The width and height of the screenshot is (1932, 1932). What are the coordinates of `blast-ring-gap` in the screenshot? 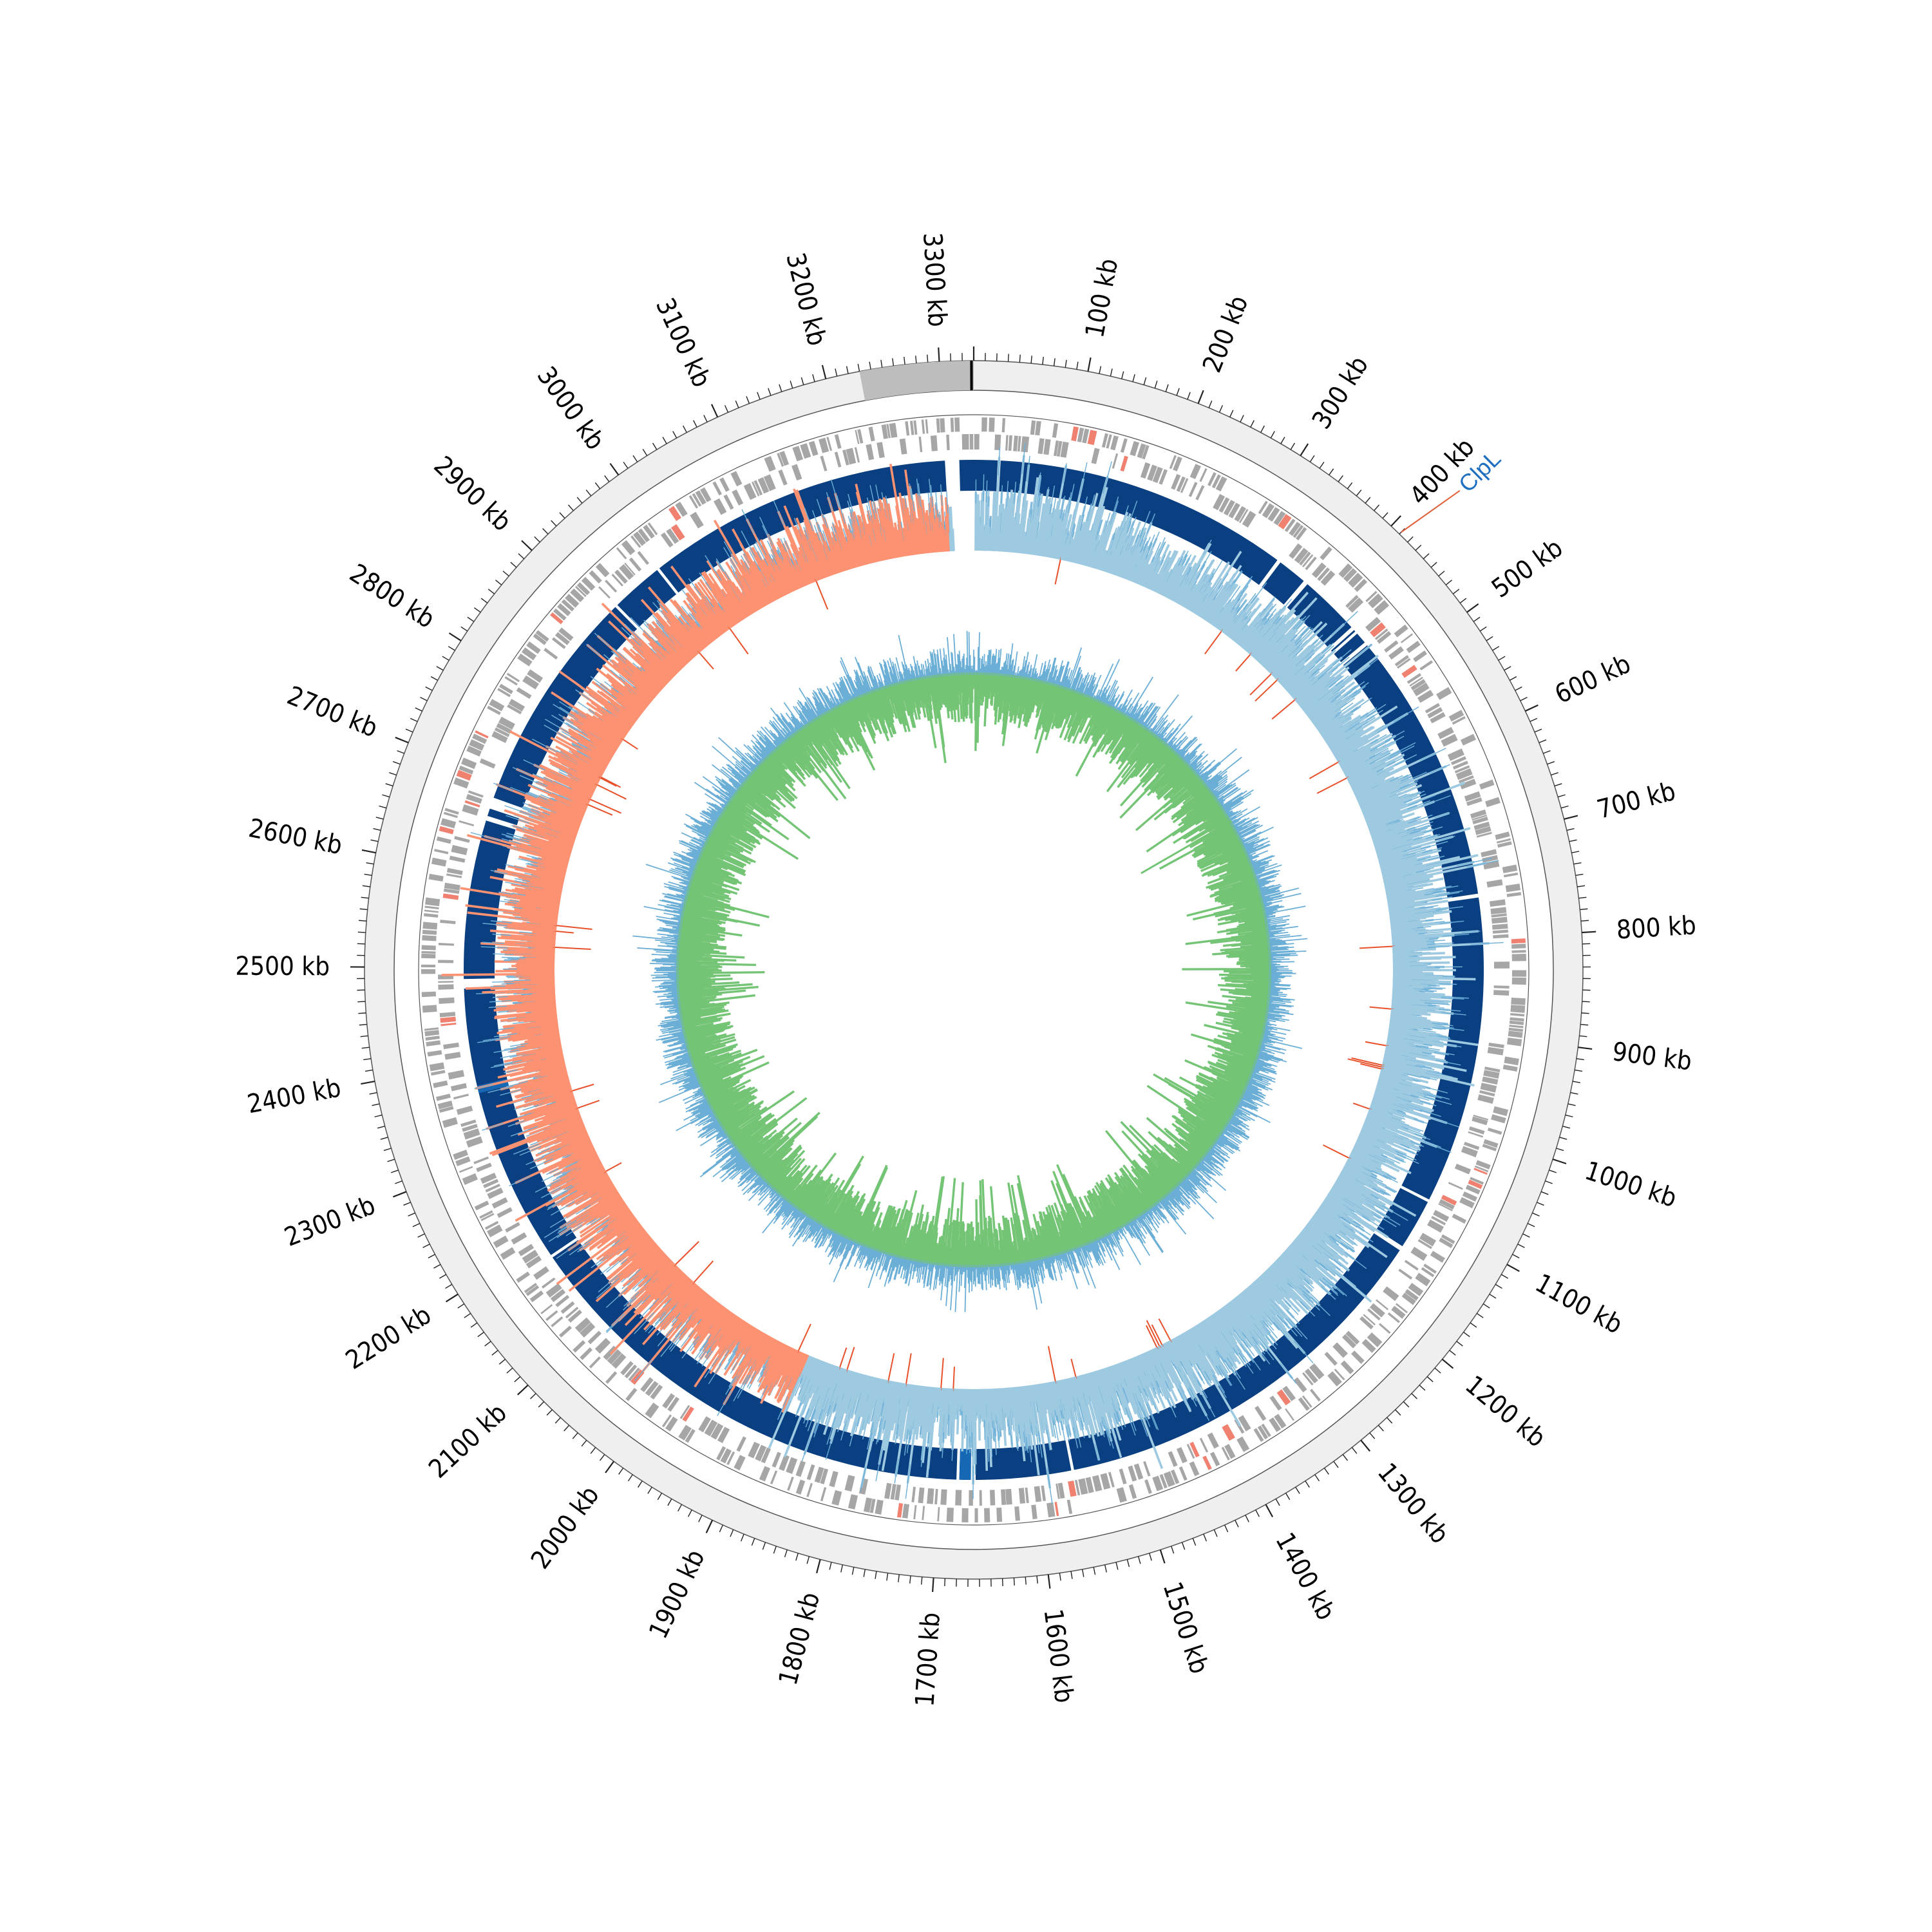 It's located at (1463, 898).